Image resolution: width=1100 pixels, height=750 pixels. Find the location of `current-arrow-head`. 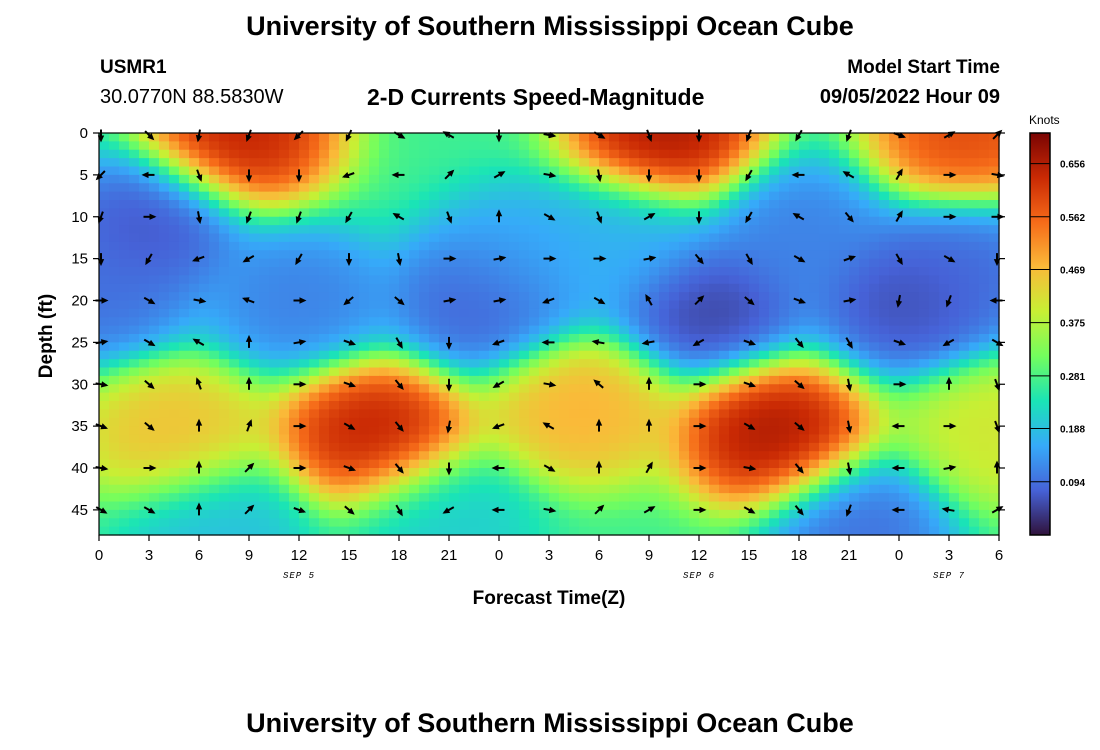

current-arrow-head is located at coordinates (246, 259).